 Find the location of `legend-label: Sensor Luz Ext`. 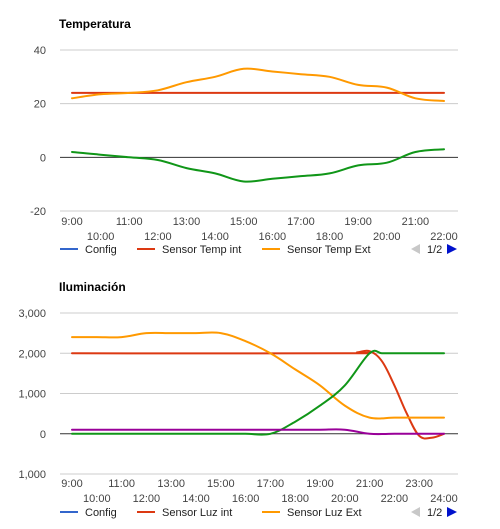

legend-label: Sensor Luz Ext is located at coordinates (324, 513).